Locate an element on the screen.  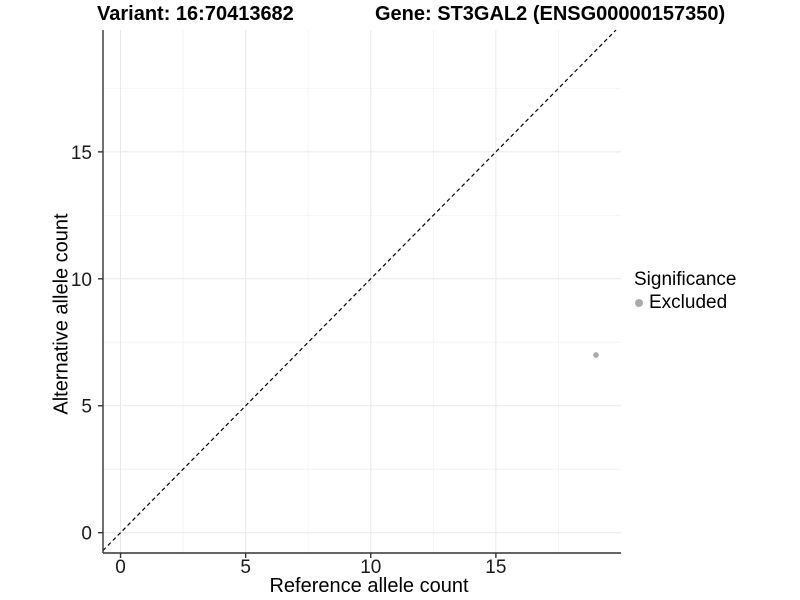
y-axis-title: Alternative allele count is located at coordinates (61, 314).